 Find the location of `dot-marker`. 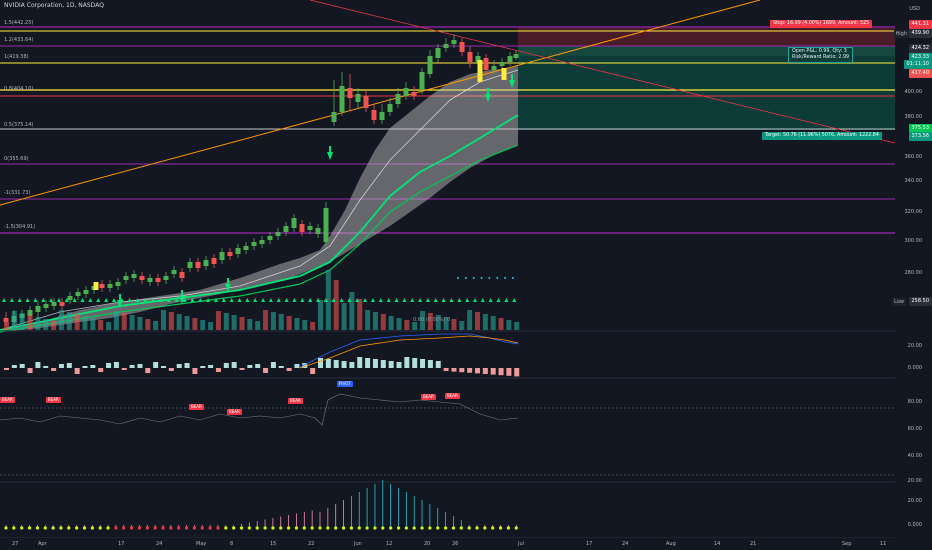

dot-marker is located at coordinates (505, 278).